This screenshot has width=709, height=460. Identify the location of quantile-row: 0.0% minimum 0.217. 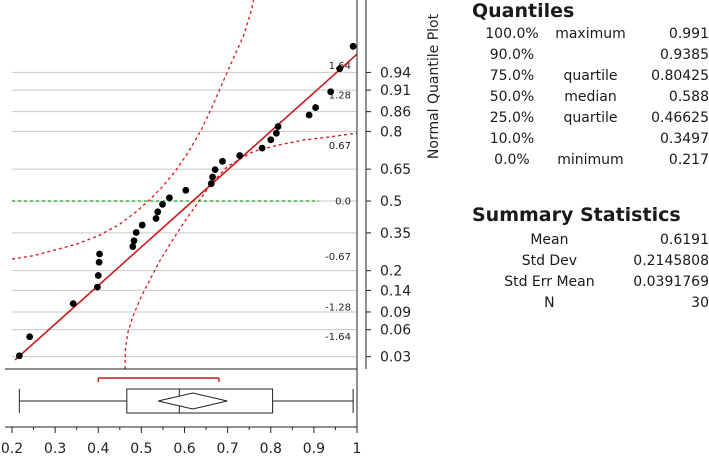
(594, 160).